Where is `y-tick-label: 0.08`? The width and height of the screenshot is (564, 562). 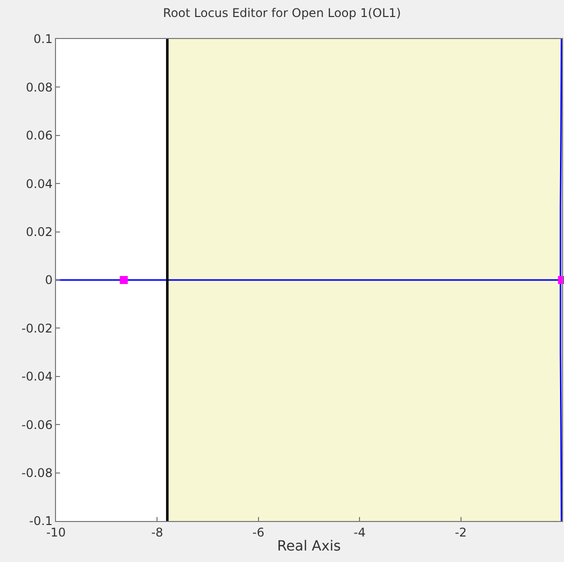 y-tick-label: 0.08 is located at coordinates (39, 87).